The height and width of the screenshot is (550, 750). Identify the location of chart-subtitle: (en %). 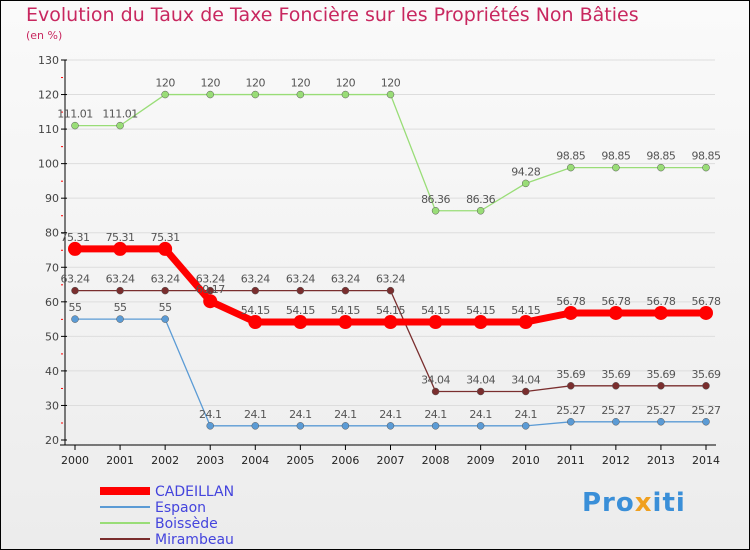
(44, 35).